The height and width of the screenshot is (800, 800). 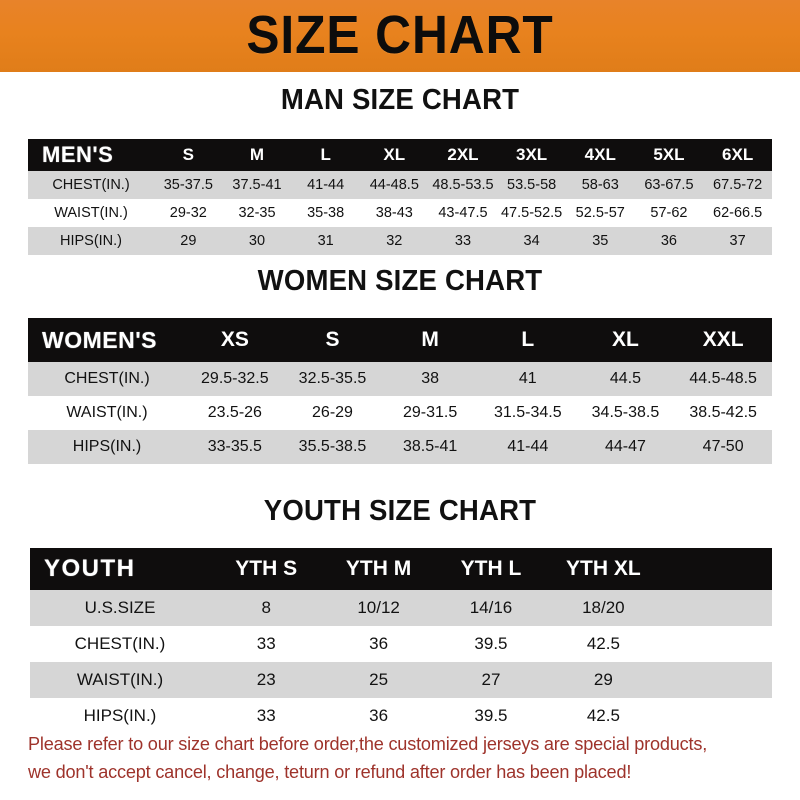 What do you see at coordinates (715, 569) in the screenshot?
I see `youth-col-header-empty` at bounding box center [715, 569].